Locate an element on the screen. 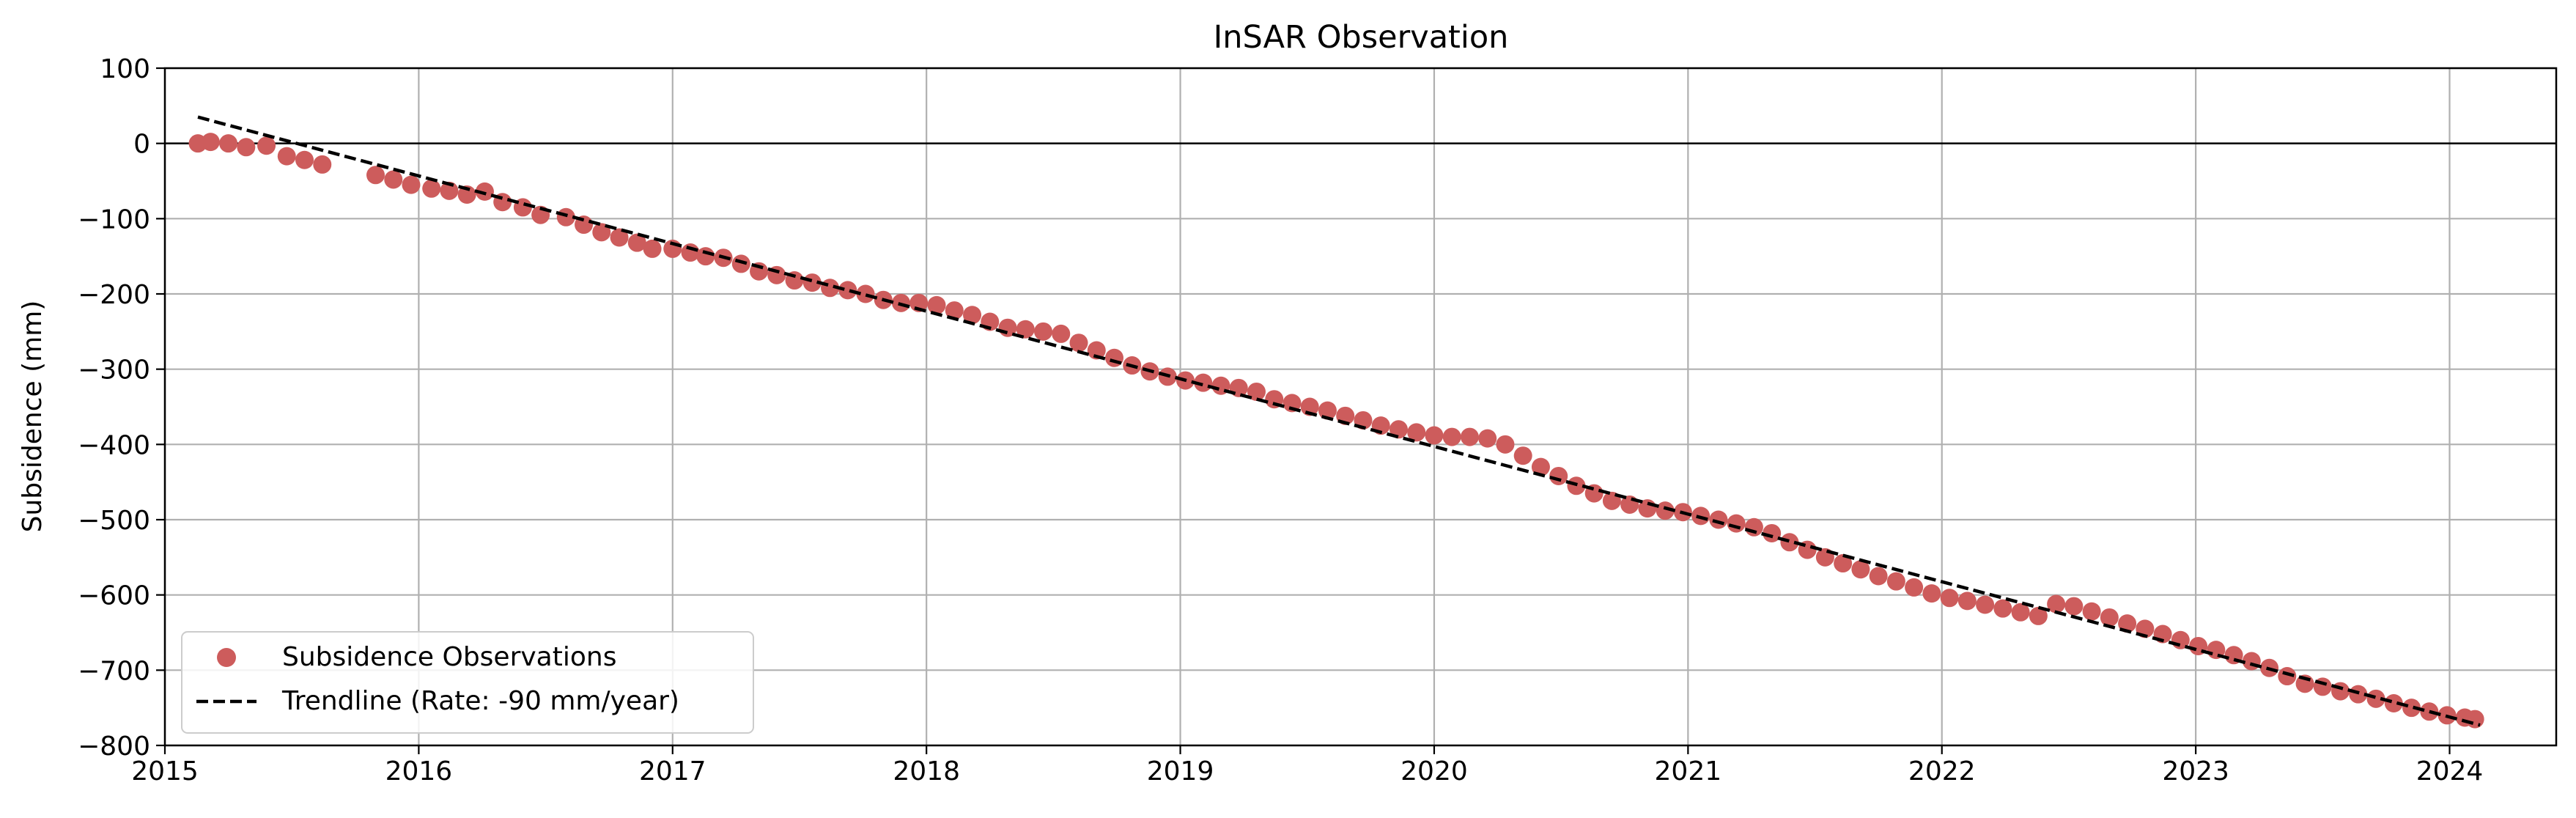  y-tick-label: −800 is located at coordinates (114, 747).